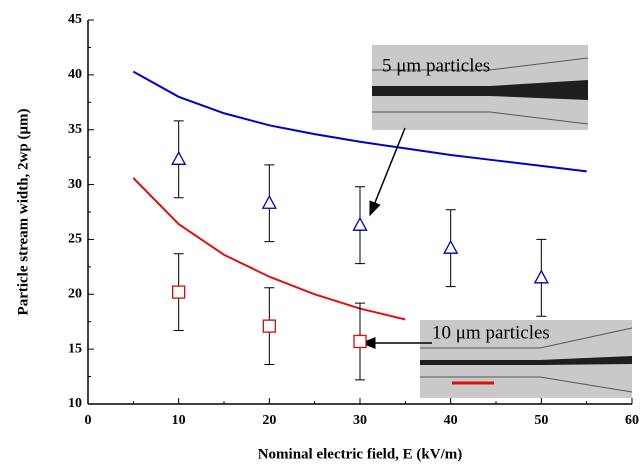 This screenshot has height=475, width=643. What do you see at coordinates (88, 420) in the screenshot?
I see `x-tick-label: 0` at bounding box center [88, 420].